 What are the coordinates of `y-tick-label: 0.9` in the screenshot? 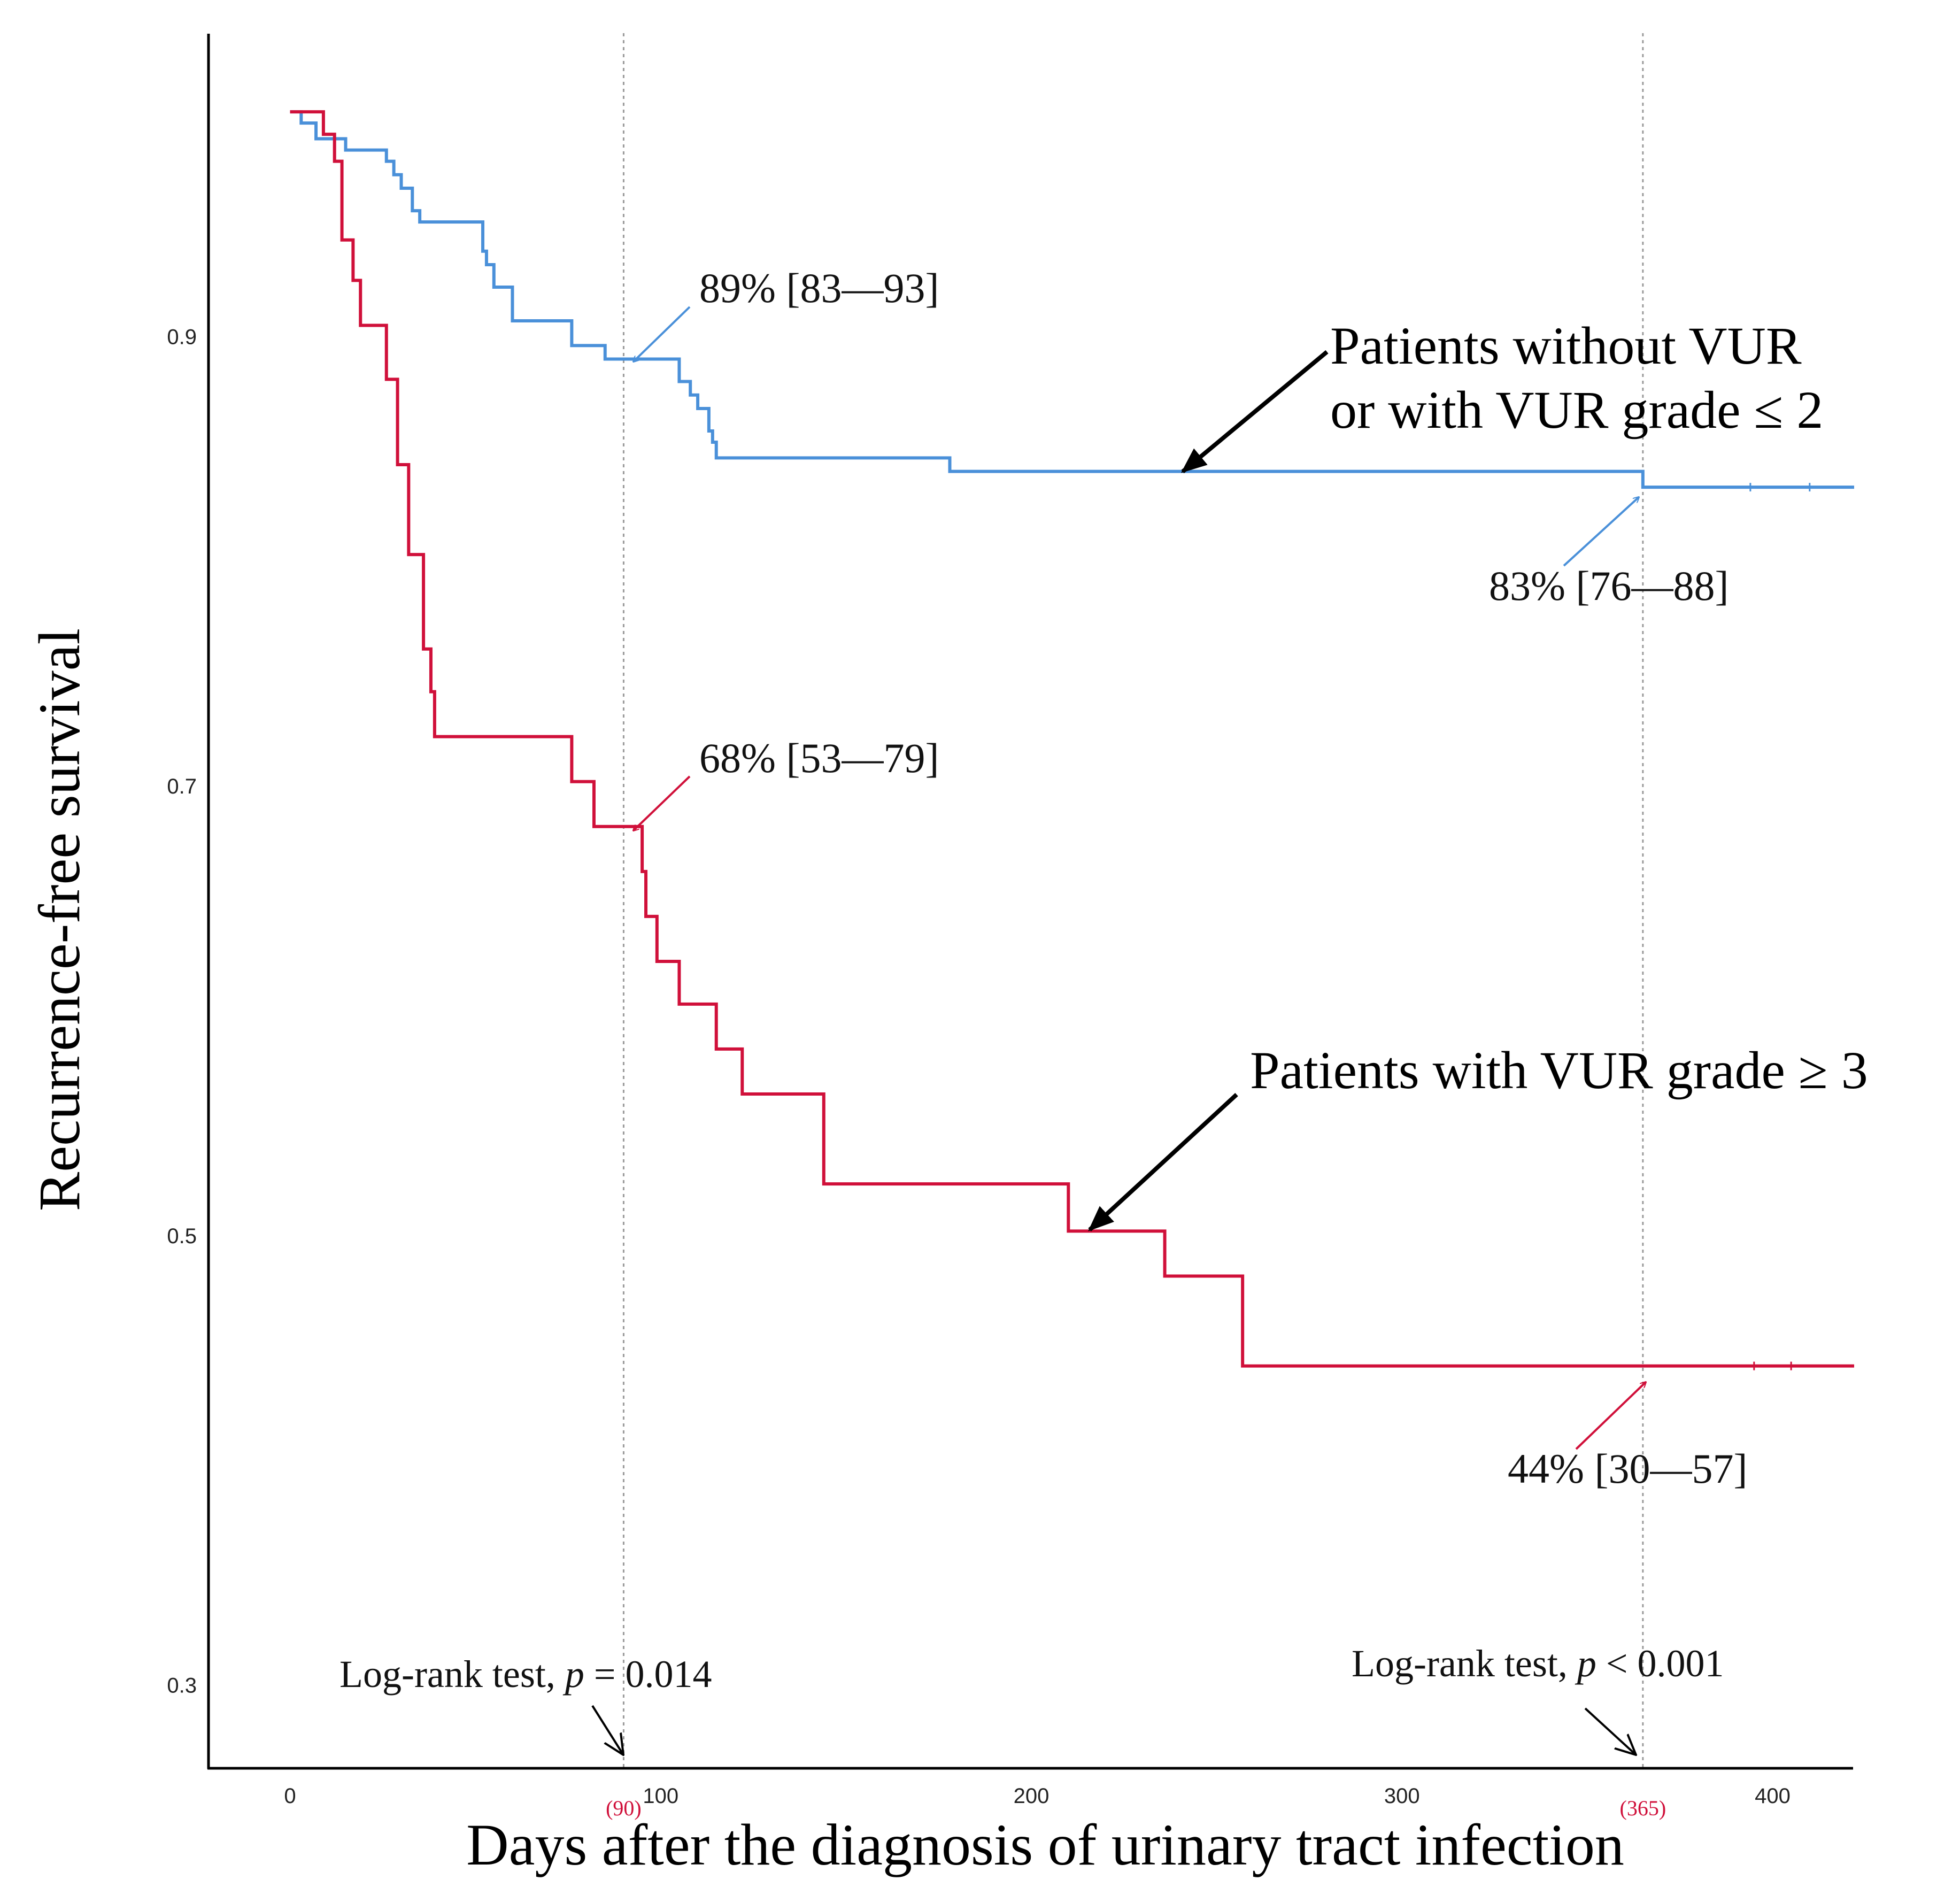 It's located at (182, 337).